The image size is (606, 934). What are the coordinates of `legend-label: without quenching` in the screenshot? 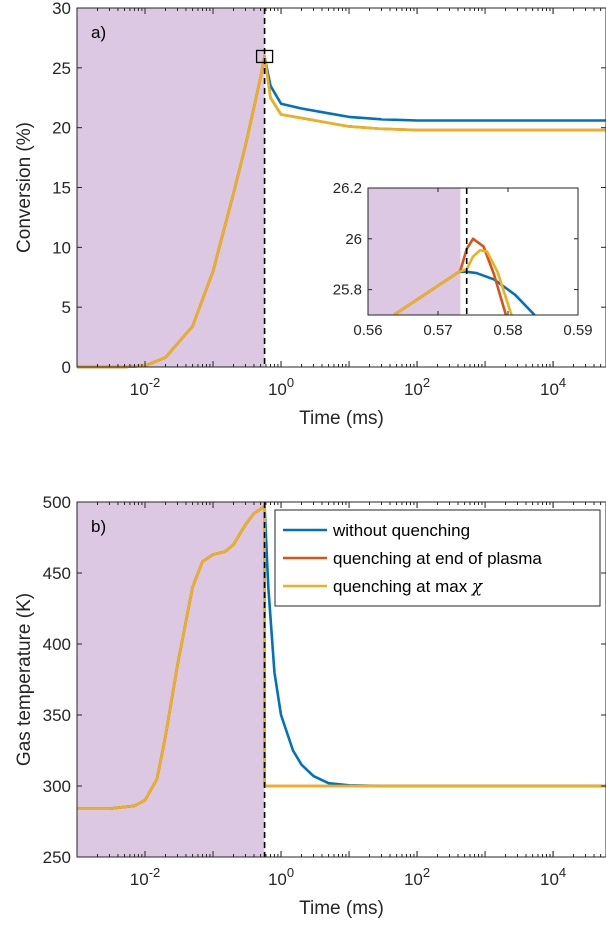 It's located at (401, 530).